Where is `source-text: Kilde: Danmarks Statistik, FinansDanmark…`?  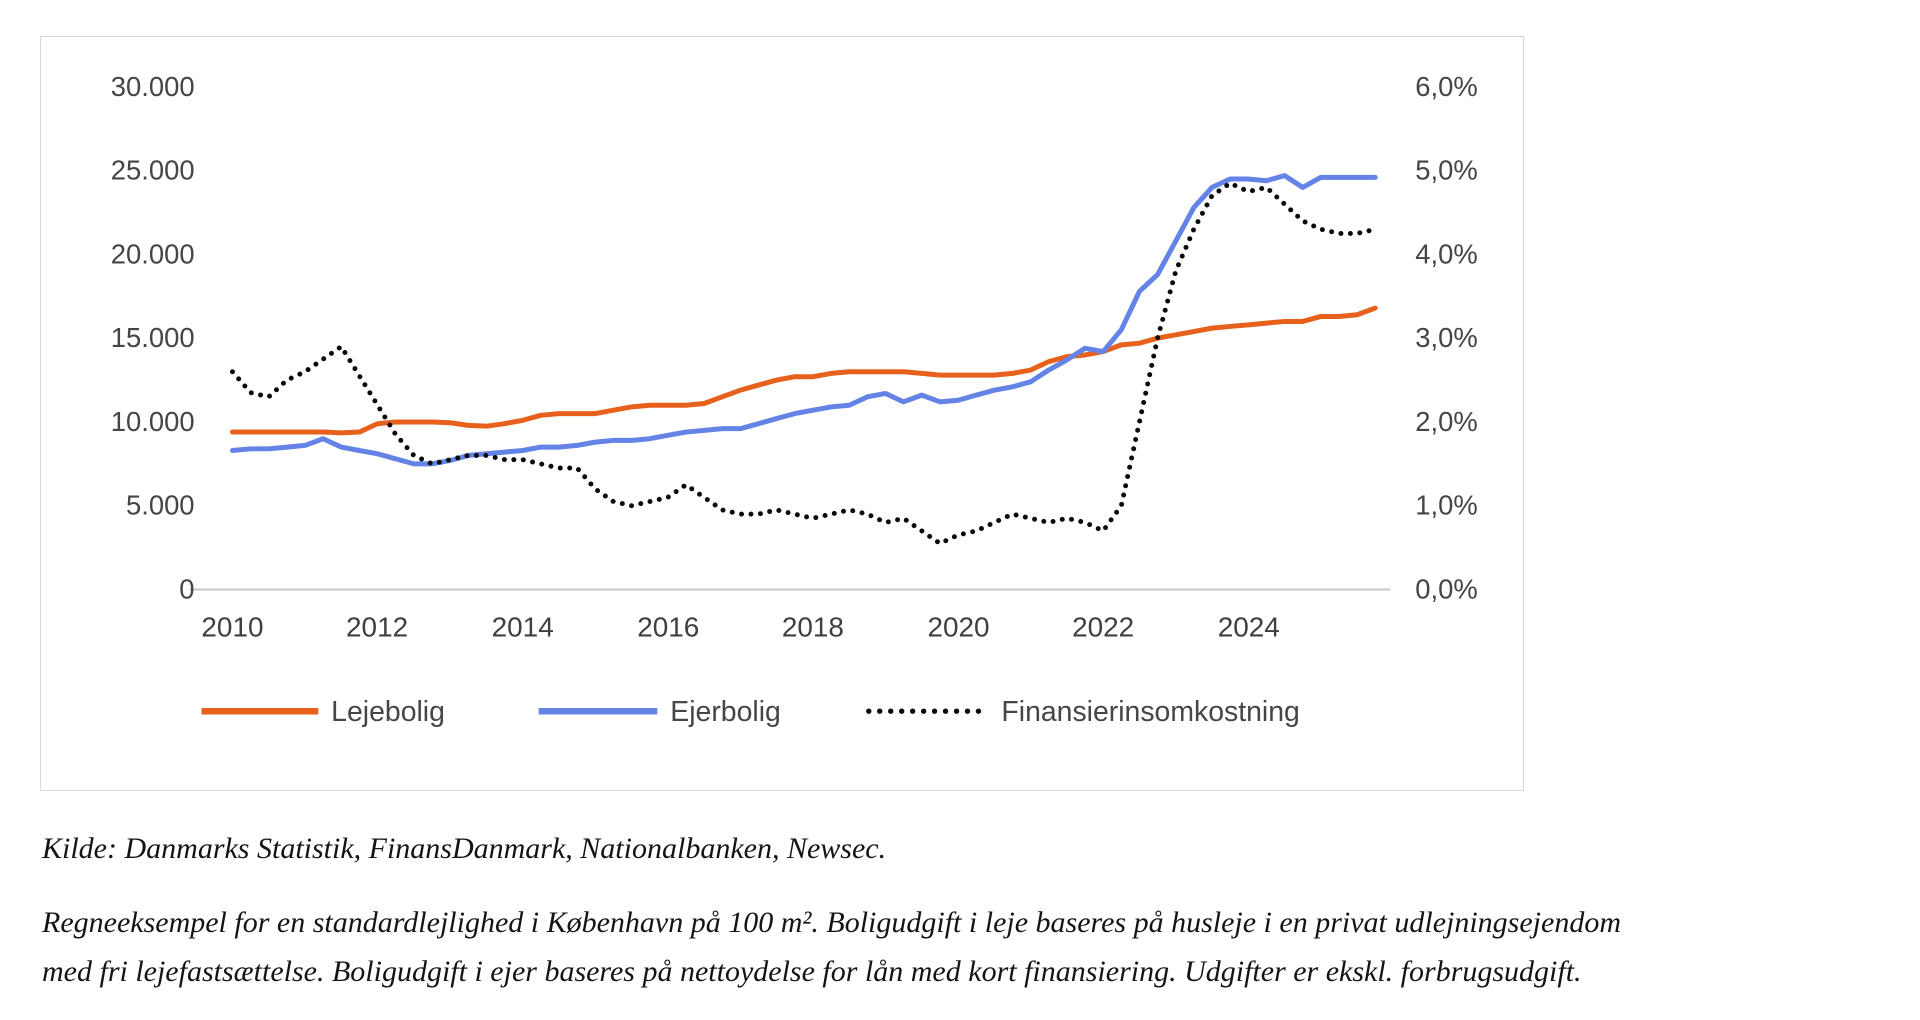
source-text: Kilde: Danmarks Statistik, FinansDanmark… is located at coordinates (464, 848).